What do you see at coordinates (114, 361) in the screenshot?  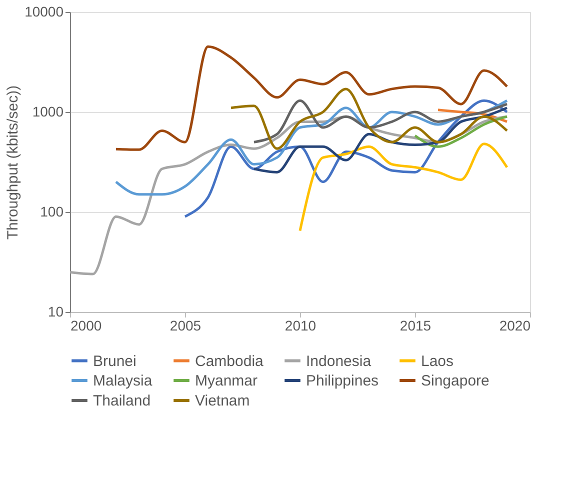 I see `legend-label: Brunei` at bounding box center [114, 361].